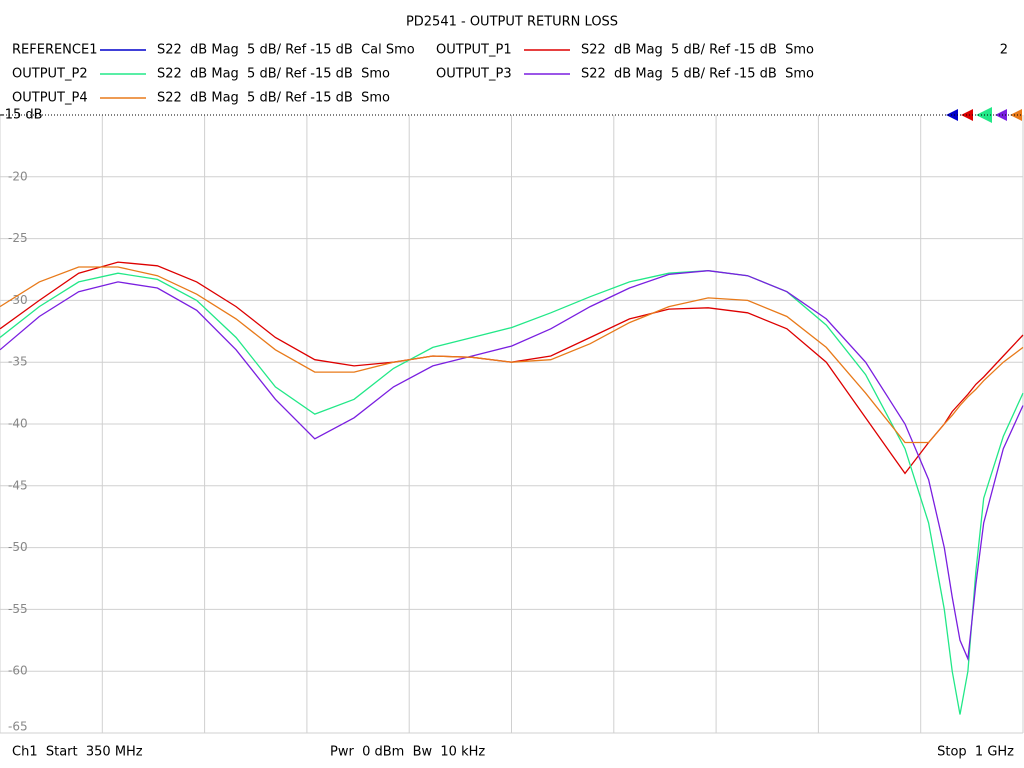 Image resolution: width=1024 pixels, height=768 pixels. I want to click on y-tick-label: -40, so click(18, 424).